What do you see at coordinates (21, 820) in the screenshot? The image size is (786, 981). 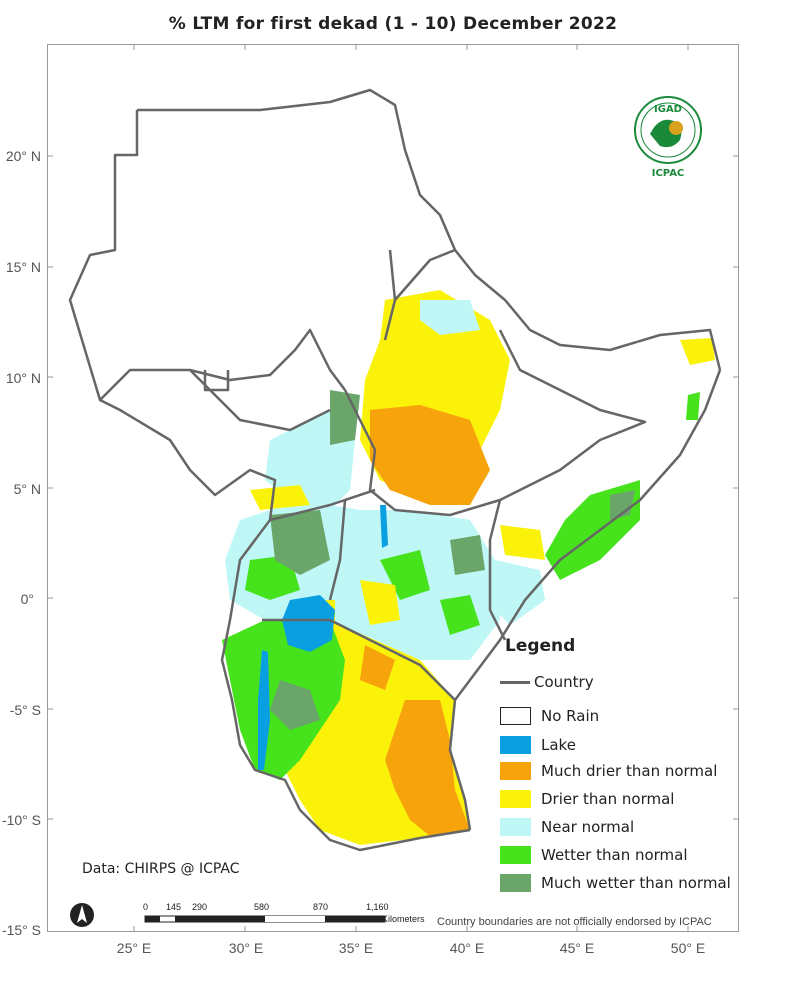 I see `lat-label-10s: -10° S` at bounding box center [21, 820].